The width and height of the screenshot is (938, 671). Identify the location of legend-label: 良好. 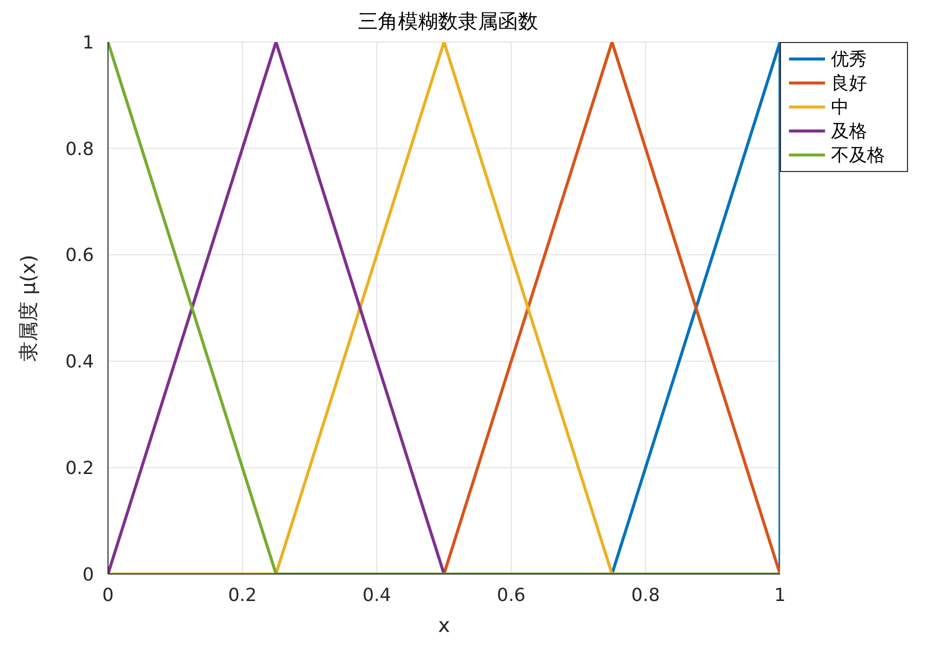
(849, 83).